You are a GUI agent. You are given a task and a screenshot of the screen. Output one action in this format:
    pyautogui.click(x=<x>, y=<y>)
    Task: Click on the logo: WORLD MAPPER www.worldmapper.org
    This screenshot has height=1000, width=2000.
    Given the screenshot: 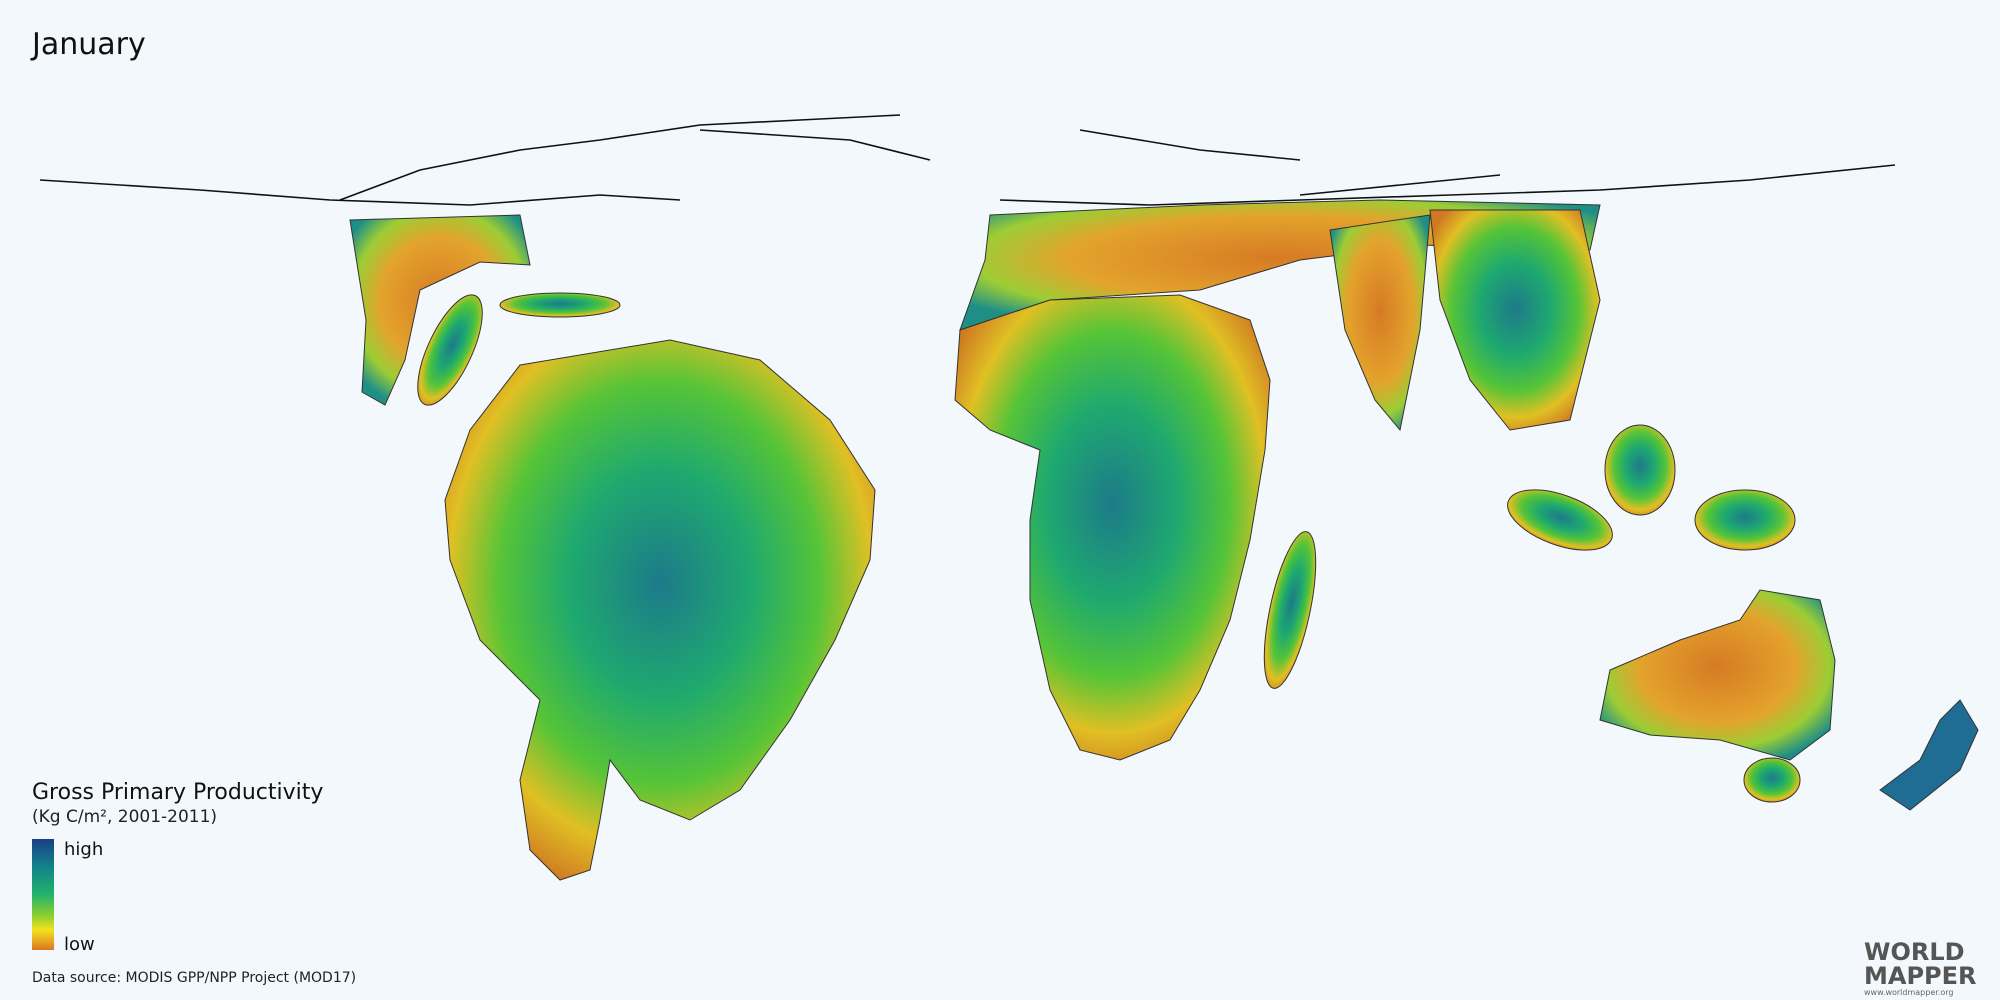 What is the action you would take?
    pyautogui.click(x=1920, y=967)
    